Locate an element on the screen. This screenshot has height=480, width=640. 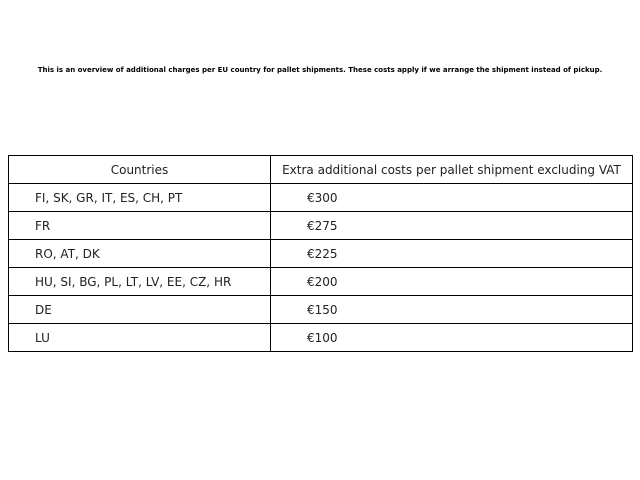
cost-cell: €150 is located at coordinates (451, 309).